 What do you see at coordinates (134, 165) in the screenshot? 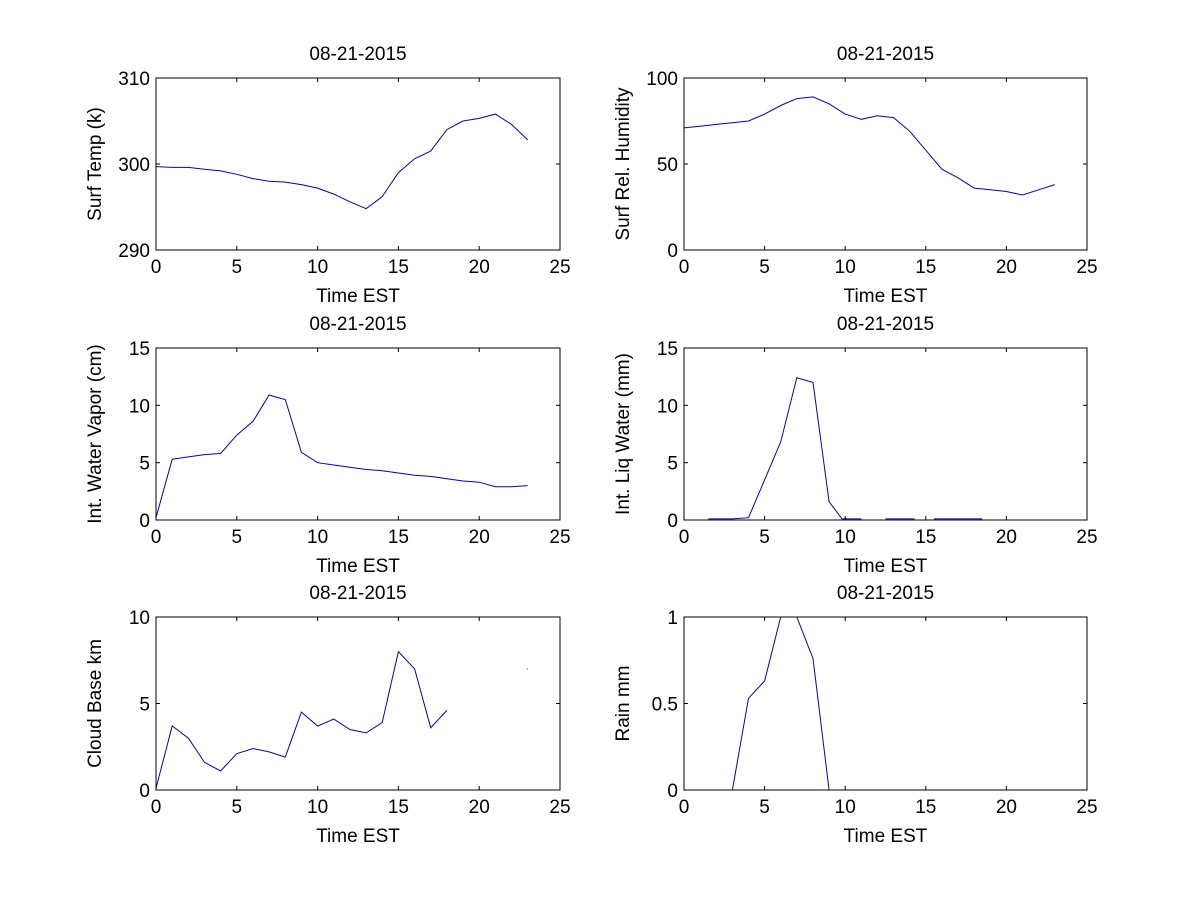
I see `y-tick-label: 300` at bounding box center [134, 165].